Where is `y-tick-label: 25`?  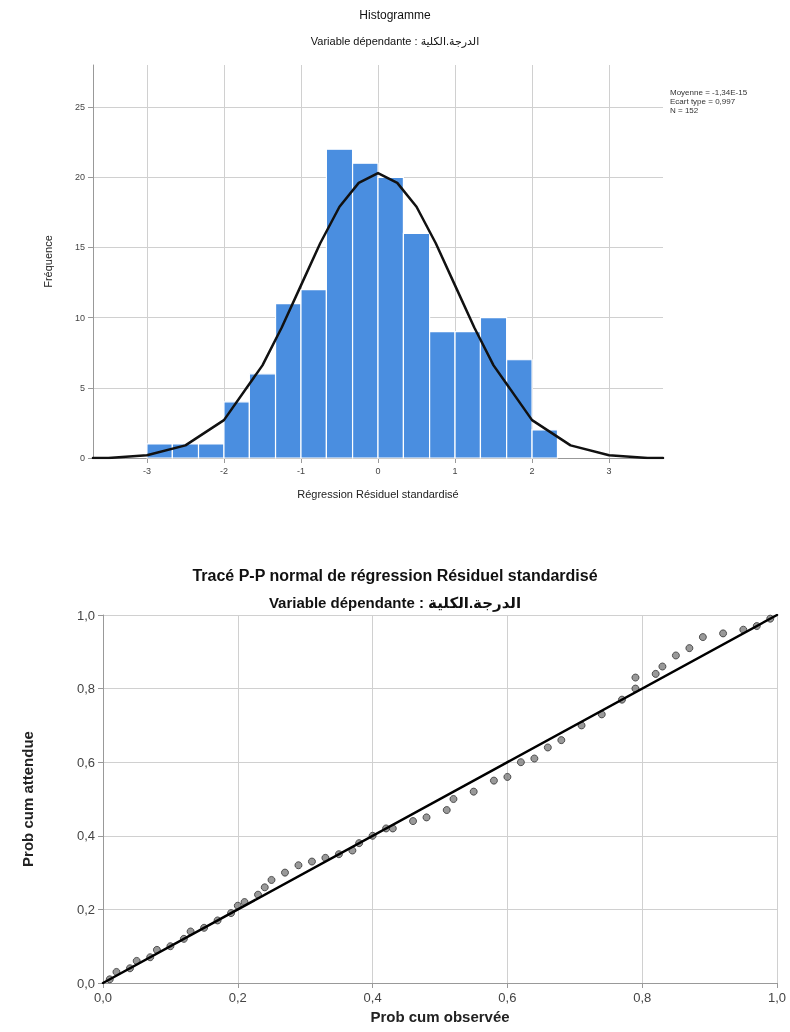
y-tick-label: 25 is located at coordinates (79, 107).